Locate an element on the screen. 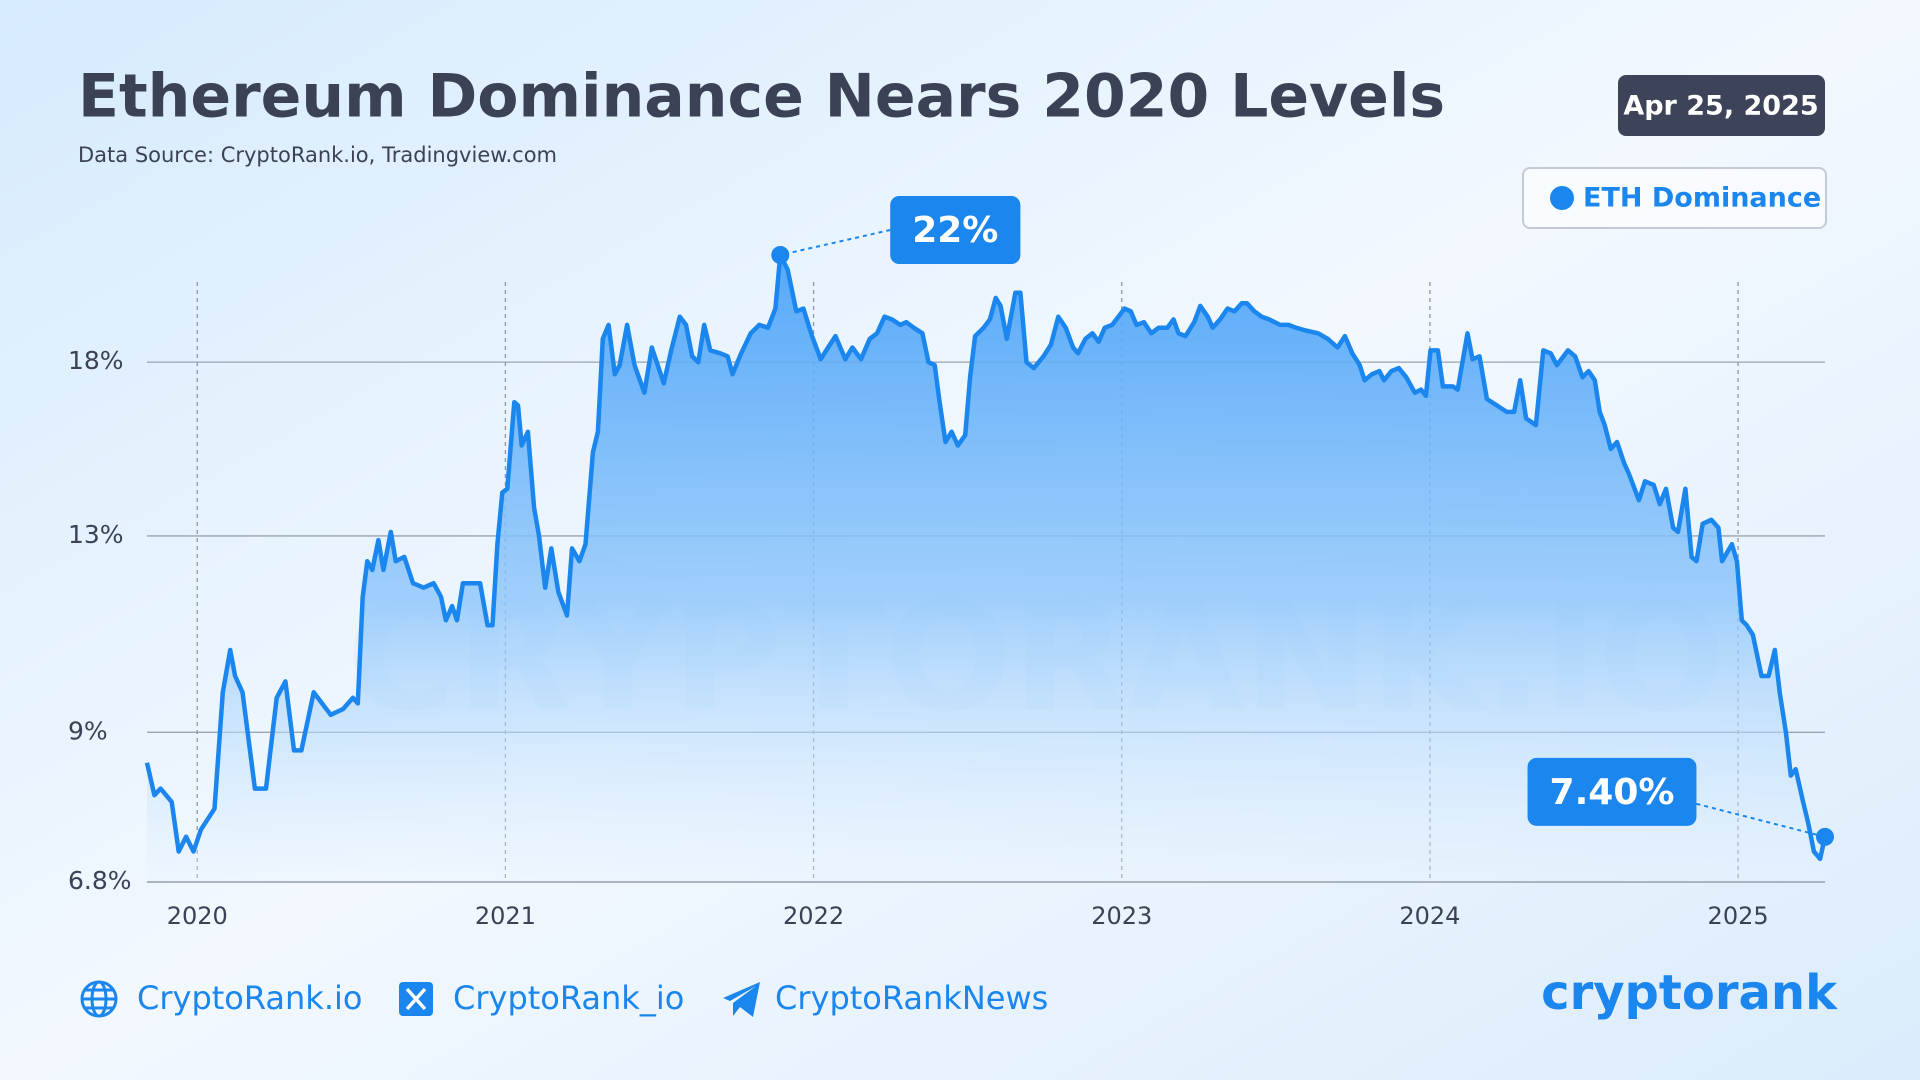  y-tick-label: 9% is located at coordinates (88, 730).